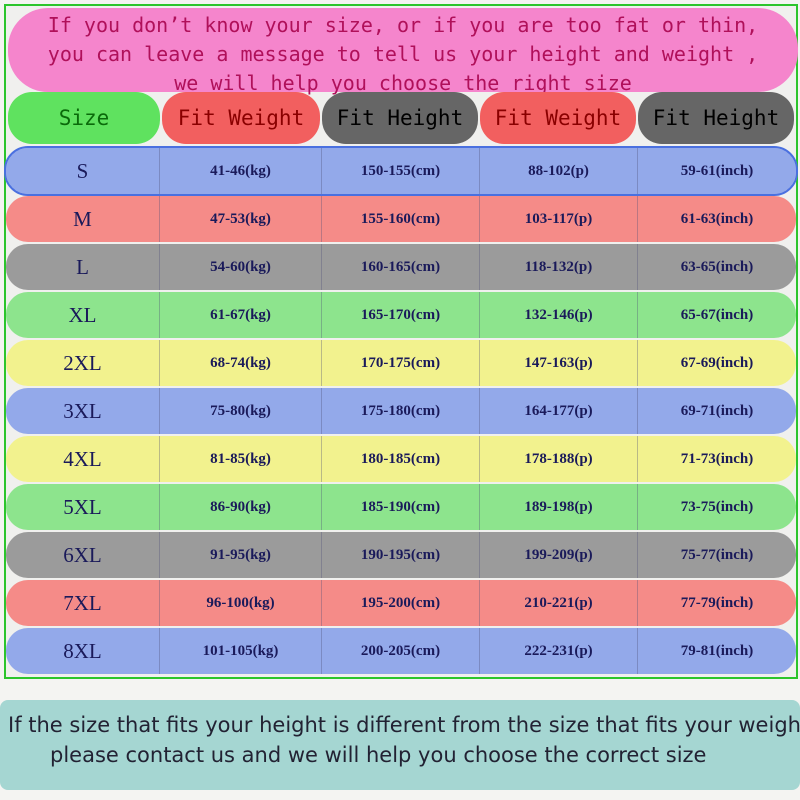 This screenshot has width=800, height=800. Describe the element at coordinates (559, 651) in the screenshot. I see `cell-p: 222-231(p)` at that location.